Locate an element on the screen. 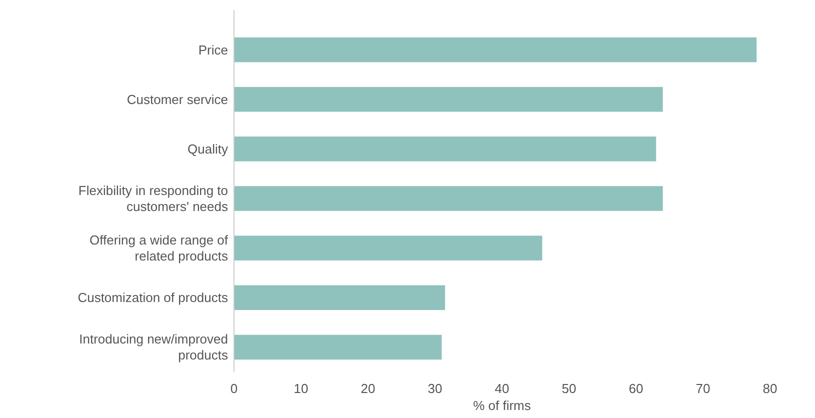  x-tick-label: 80 is located at coordinates (770, 388).